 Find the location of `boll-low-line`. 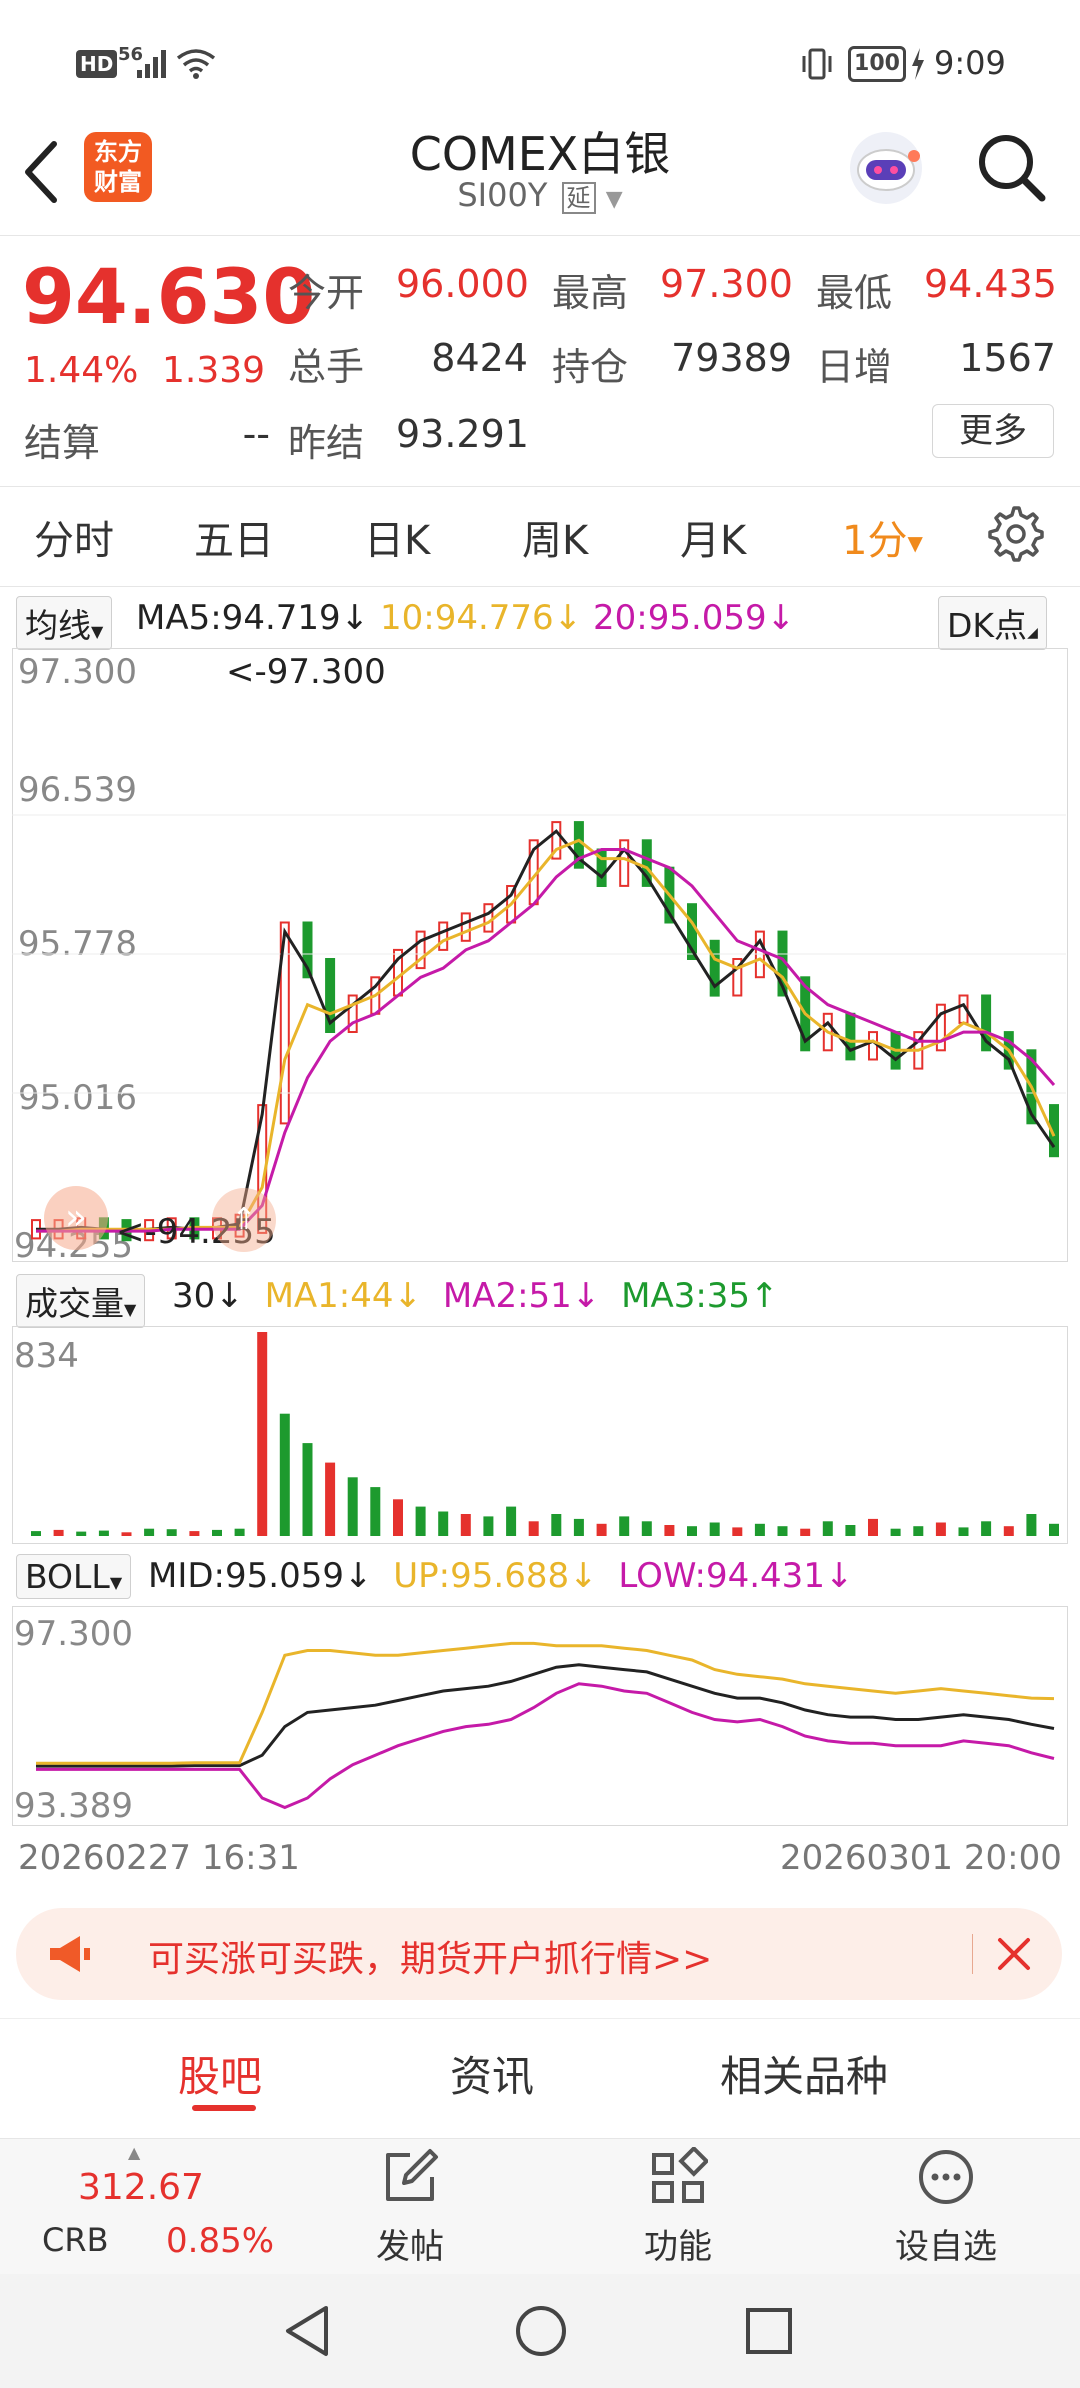

boll-low-line is located at coordinates (545, 1746).